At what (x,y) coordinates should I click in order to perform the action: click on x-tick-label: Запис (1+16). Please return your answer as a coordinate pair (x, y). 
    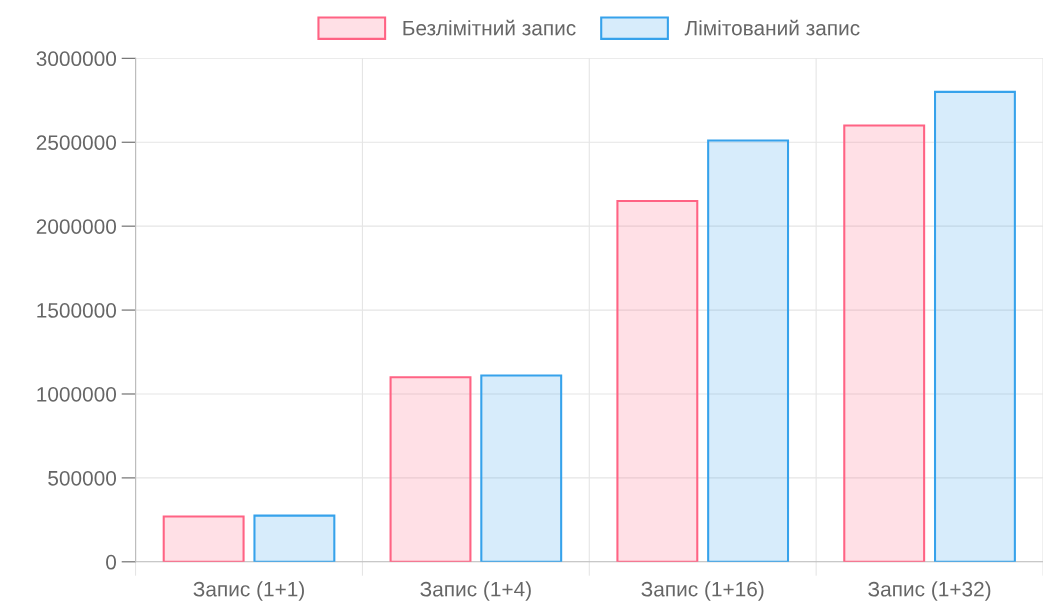
    Looking at the image, I should click on (702, 591).